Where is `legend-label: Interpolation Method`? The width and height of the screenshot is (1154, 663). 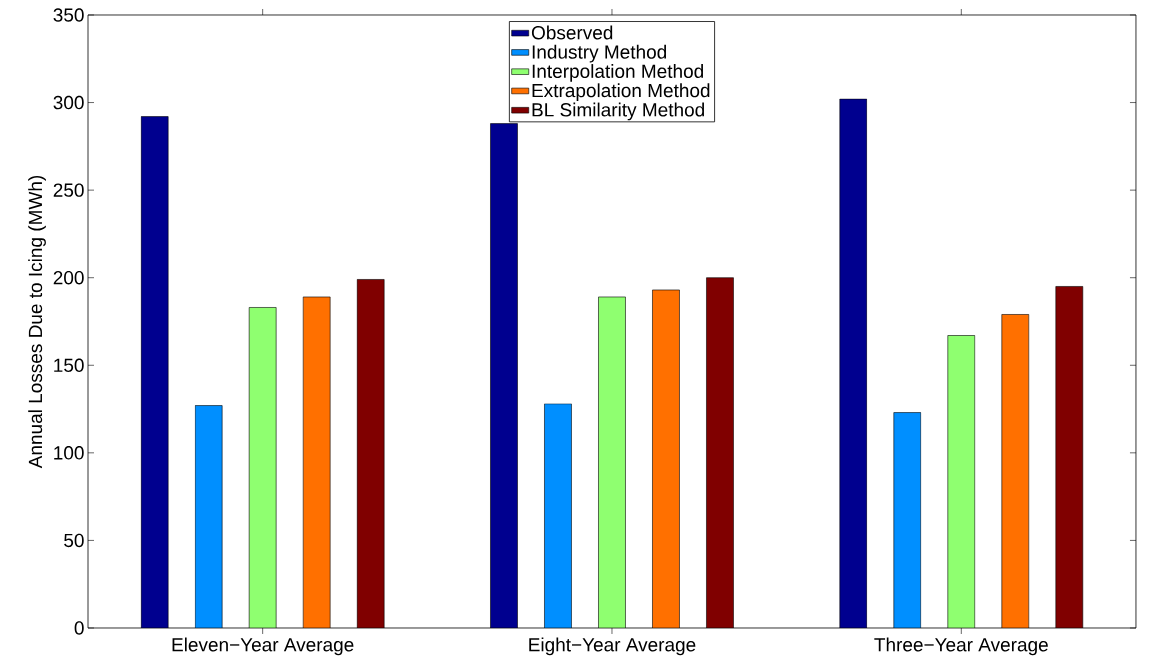
legend-label: Interpolation Method is located at coordinates (617, 73).